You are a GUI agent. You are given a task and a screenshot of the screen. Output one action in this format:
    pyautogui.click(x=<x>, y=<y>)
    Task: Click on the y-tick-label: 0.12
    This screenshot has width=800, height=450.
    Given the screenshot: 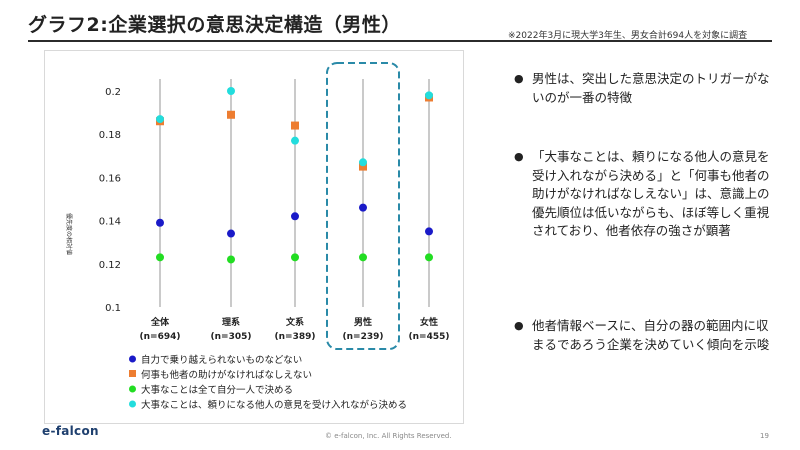 What is the action you would take?
    pyautogui.click(x=110, y=265)
    